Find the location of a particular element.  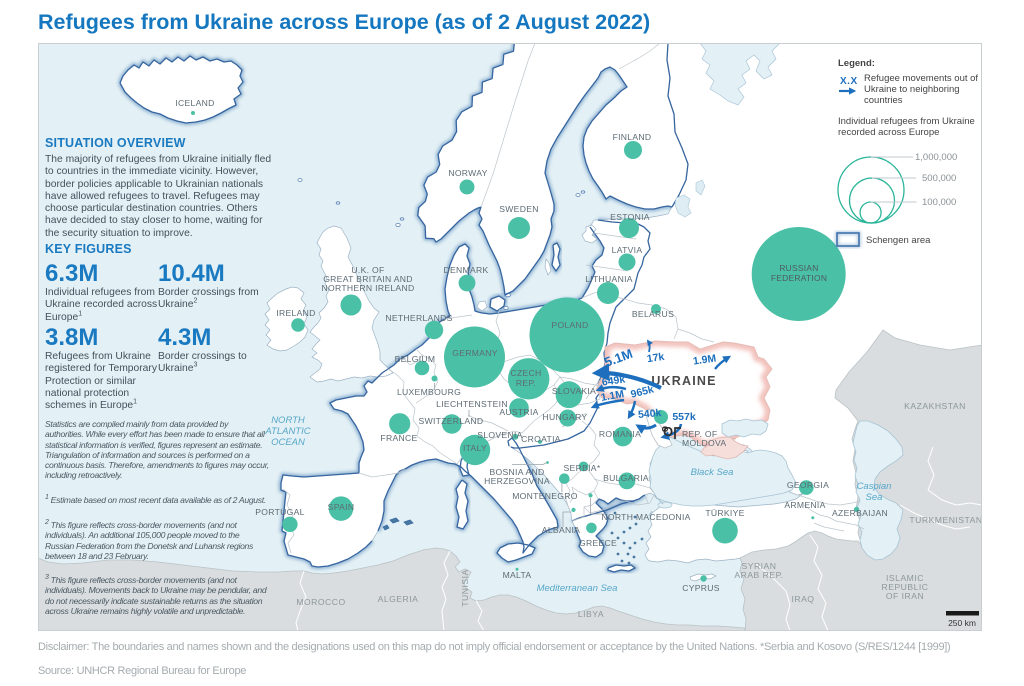

svg-text: U.K. OF is located at coordinates (367, 270).